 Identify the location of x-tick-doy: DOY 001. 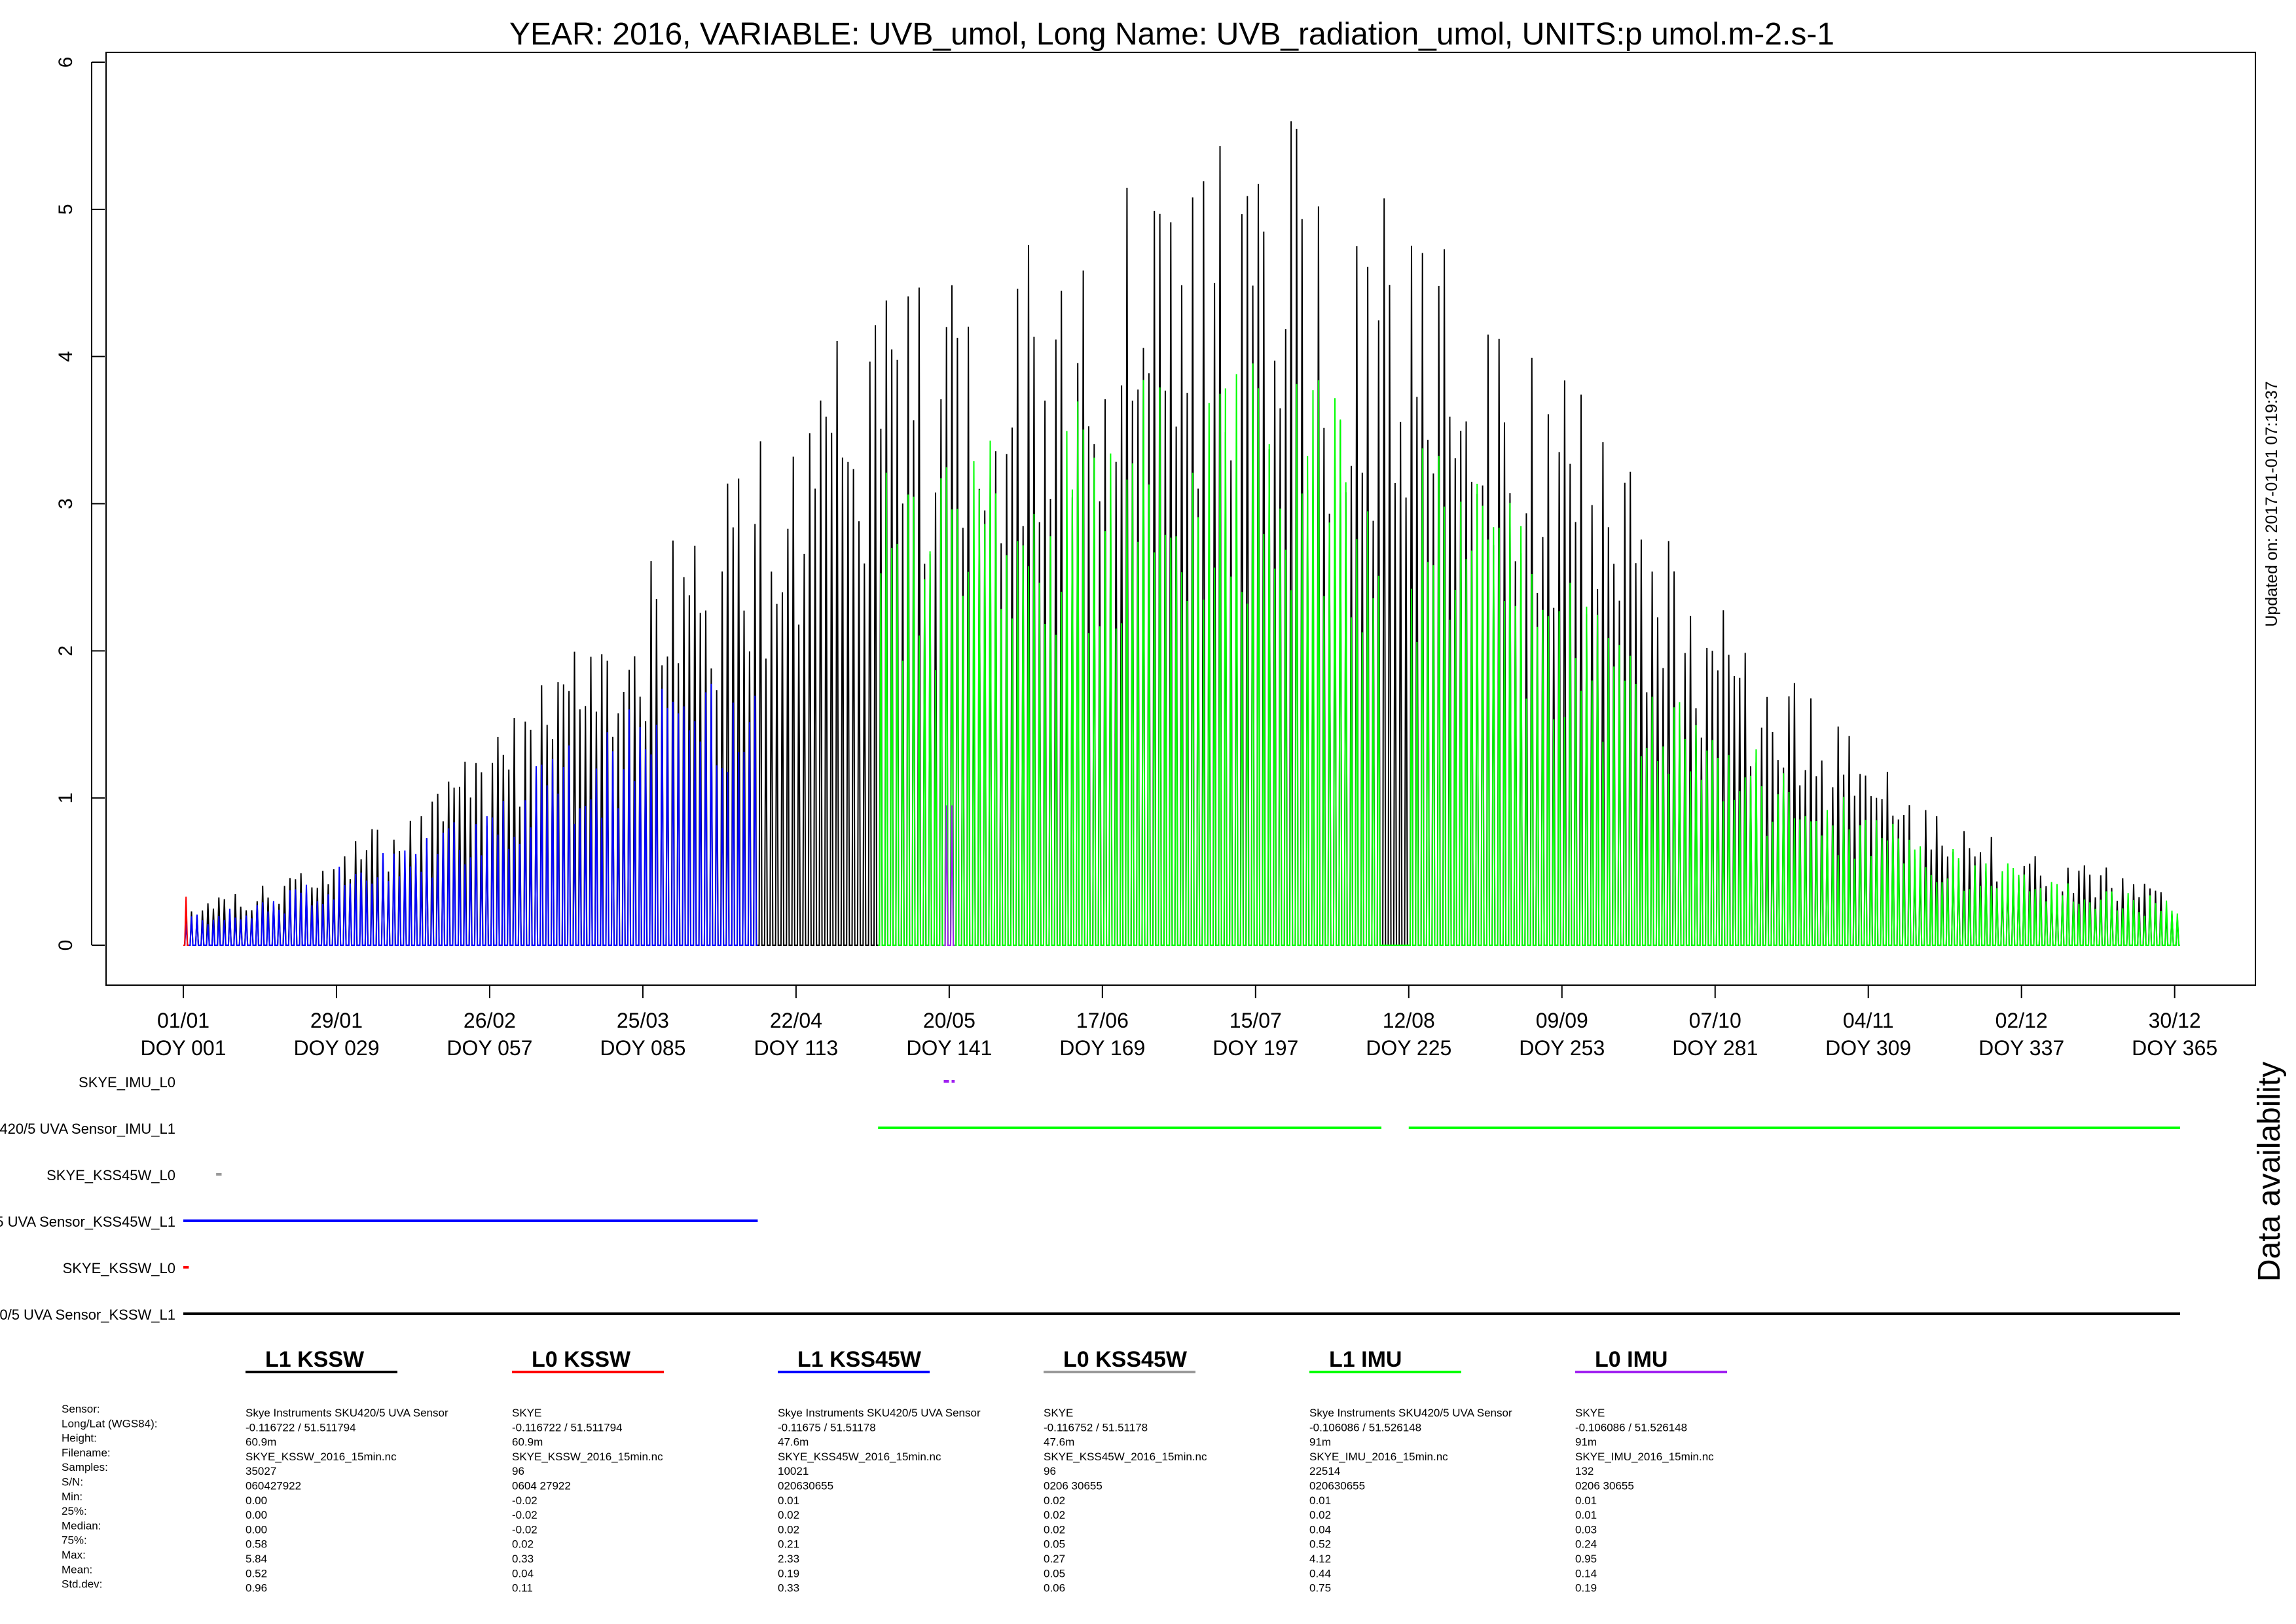
(183, 1048).